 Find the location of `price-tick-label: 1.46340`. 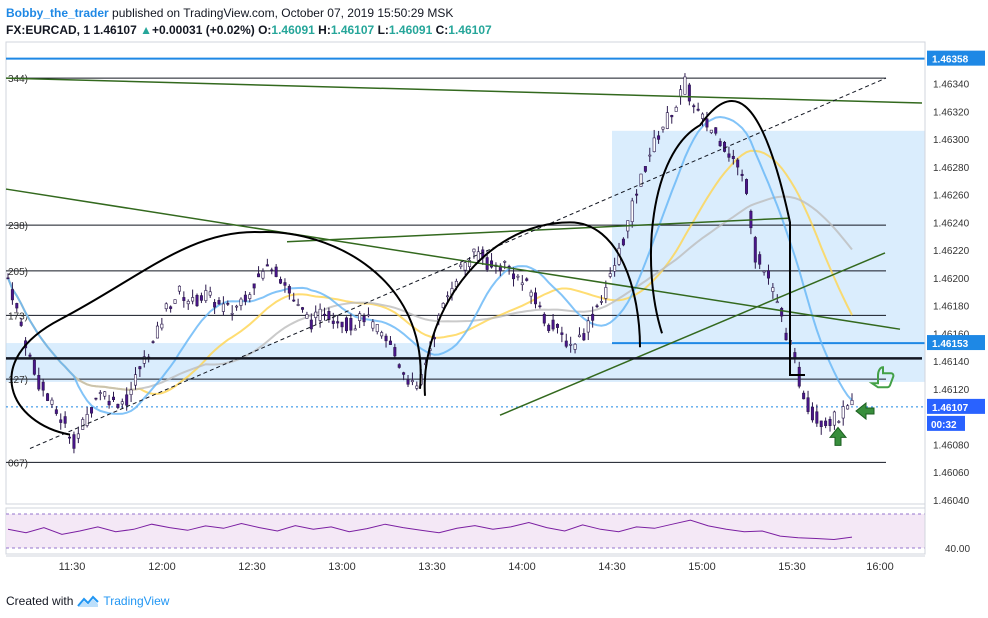

price-tick-label: 1.46340 is located at coordinates (951, 85).